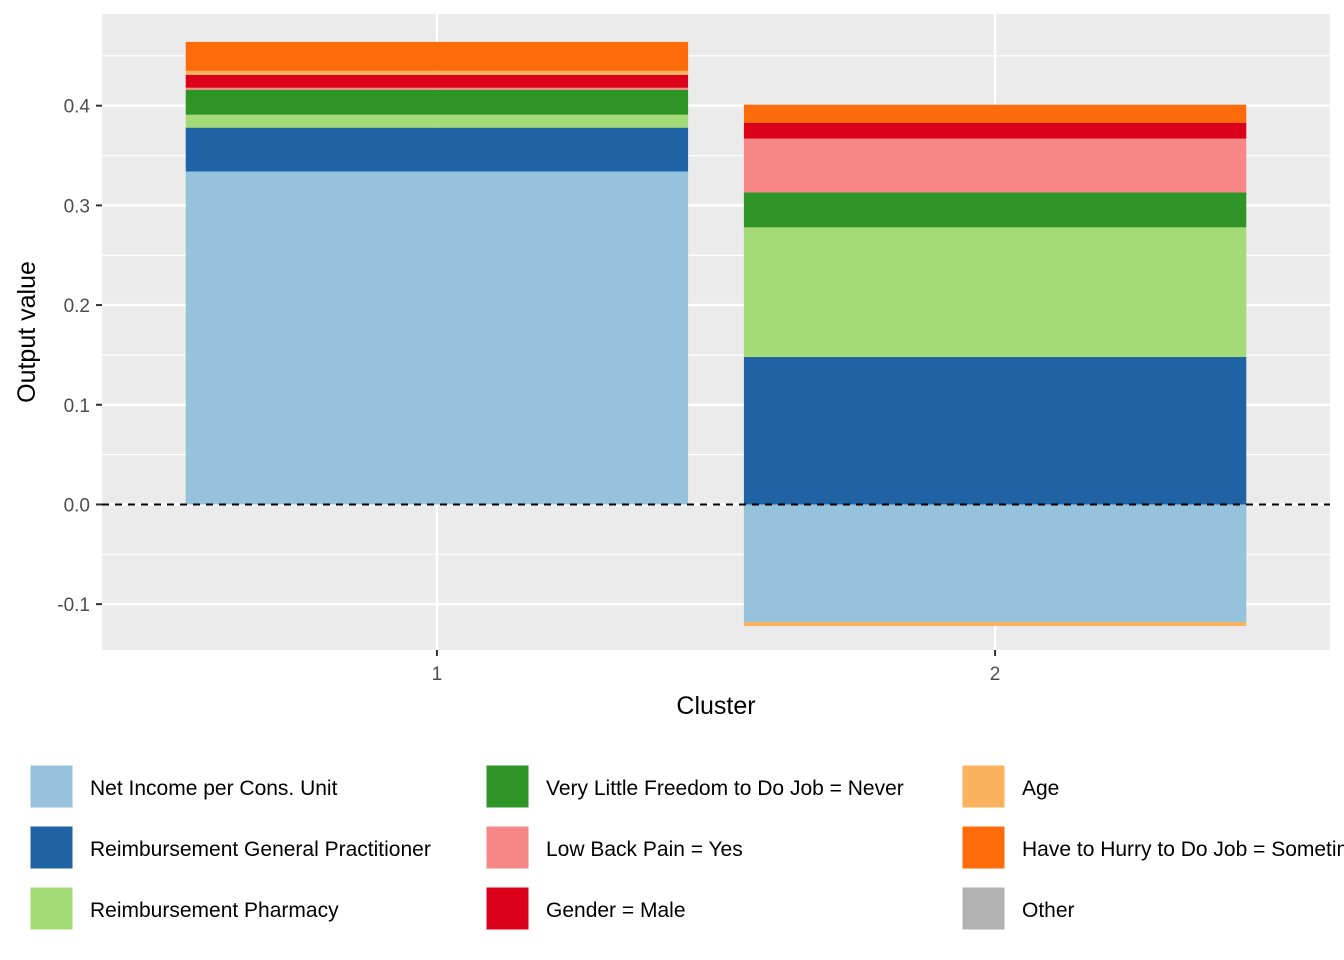 The height and width of the screenshot is (960, 1344). What do you see at coordinates (73, 605) in the screenshot?
I see `y-tick-label: -0.1` at bounding box center [73, 605].